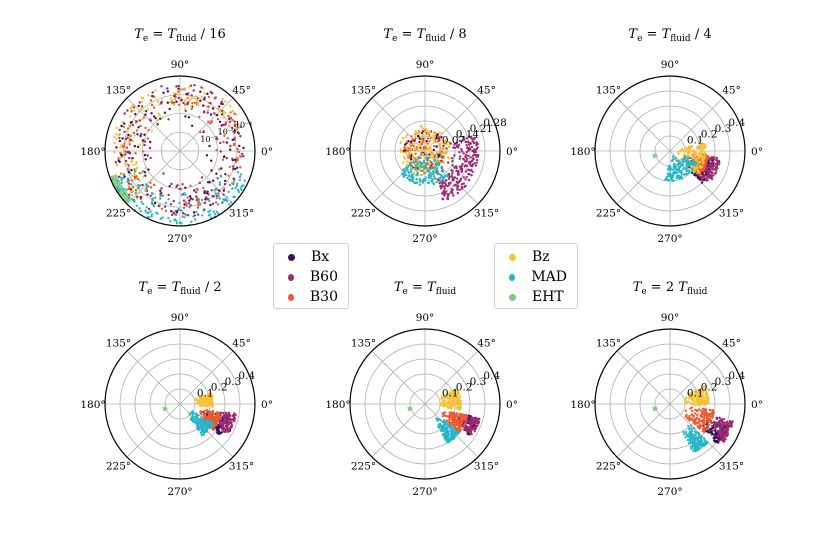 Image resolution: width=830 pixels, height=554 pixels. What do you see at coordinates (363, 90) in the screenshot?
I see `angle-tick-label: 135°` at bounding box center [363, 90].